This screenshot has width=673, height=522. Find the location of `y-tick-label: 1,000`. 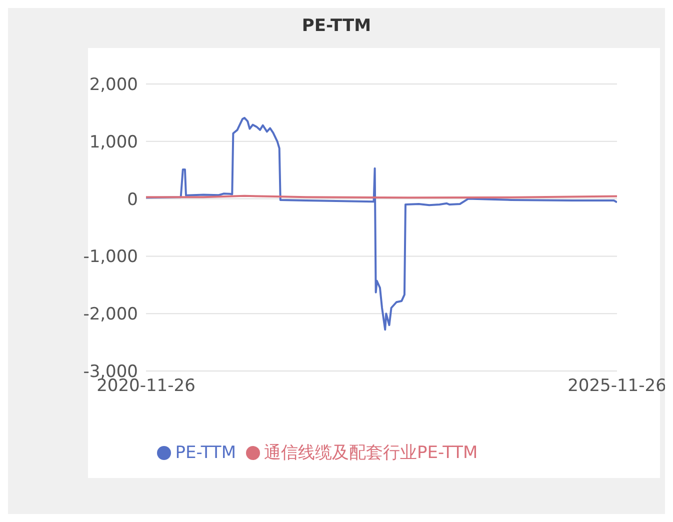

y-tick-label: 1,000 is located at coordinates (113, 142).